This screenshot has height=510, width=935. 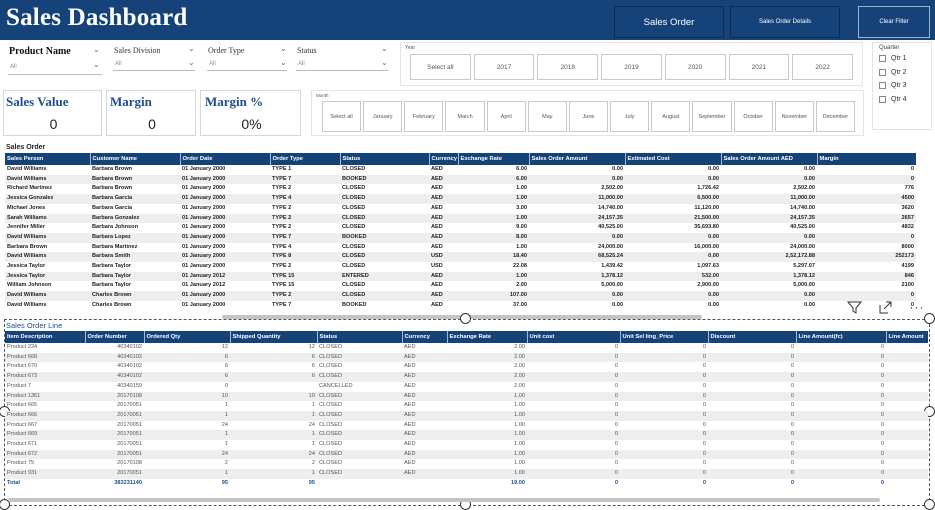 I want to click on status-dropdown: All, so click(x=301, y=64).